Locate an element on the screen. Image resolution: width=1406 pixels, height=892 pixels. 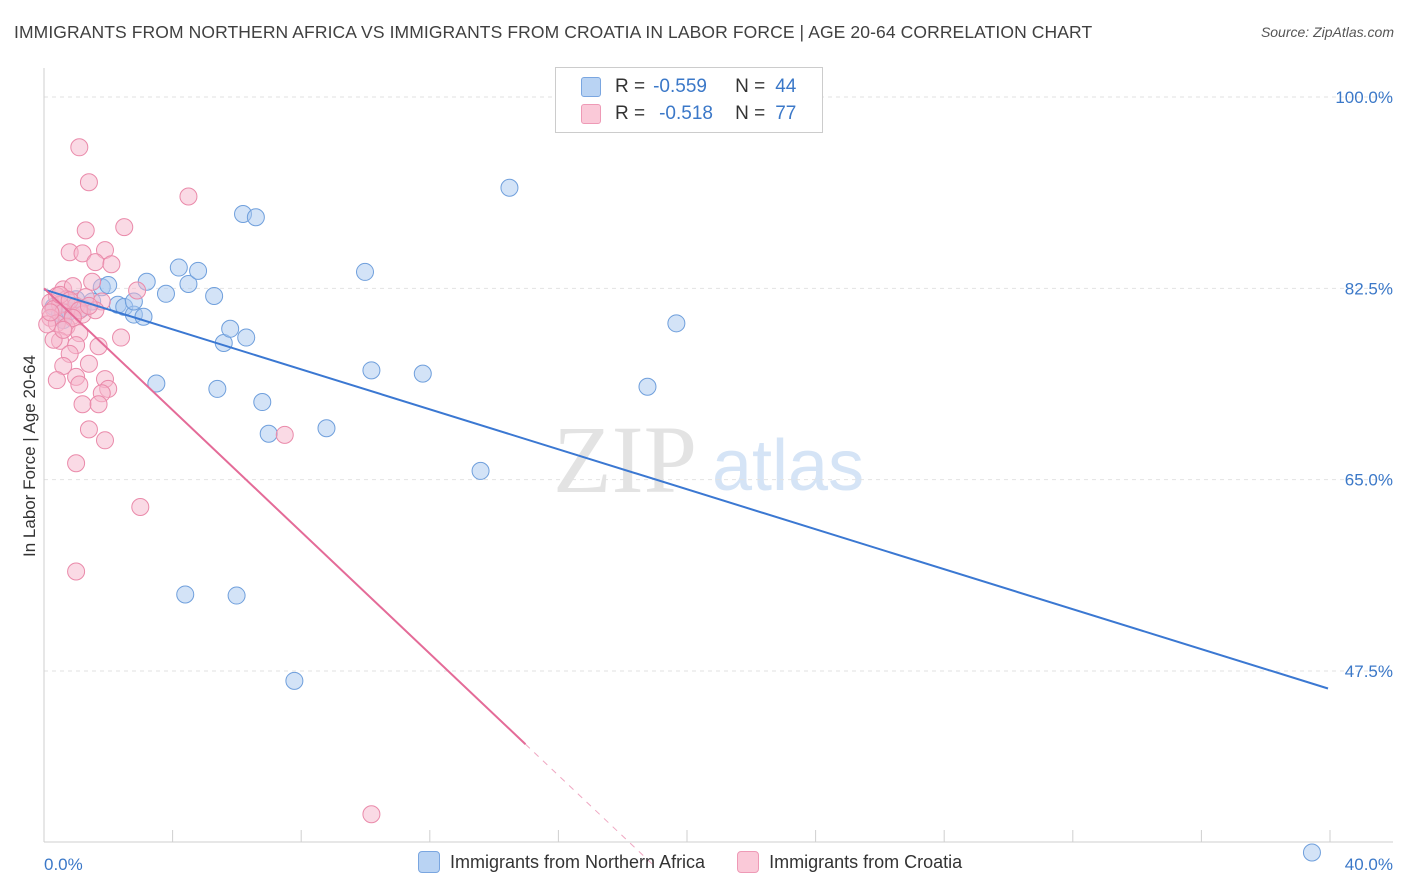
legend-r-value: -0.518 is located at coordinates (686, 113).